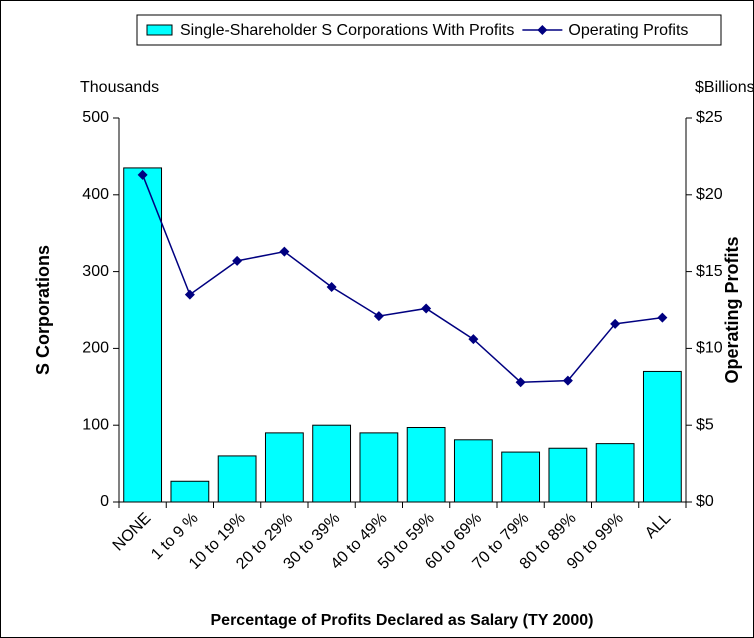 Image resolution: width=754 pixels, height=638 pixels. I want to click on legend, so click(429, 30).